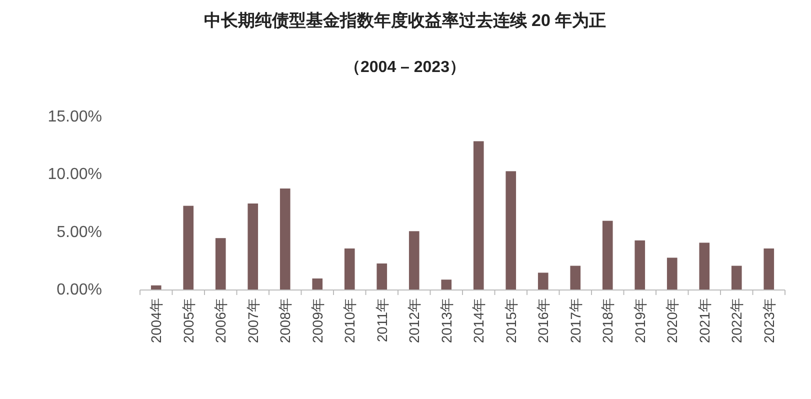  I want to click on chart-subtitle: （2004 – 2023）, so click(405, 67).